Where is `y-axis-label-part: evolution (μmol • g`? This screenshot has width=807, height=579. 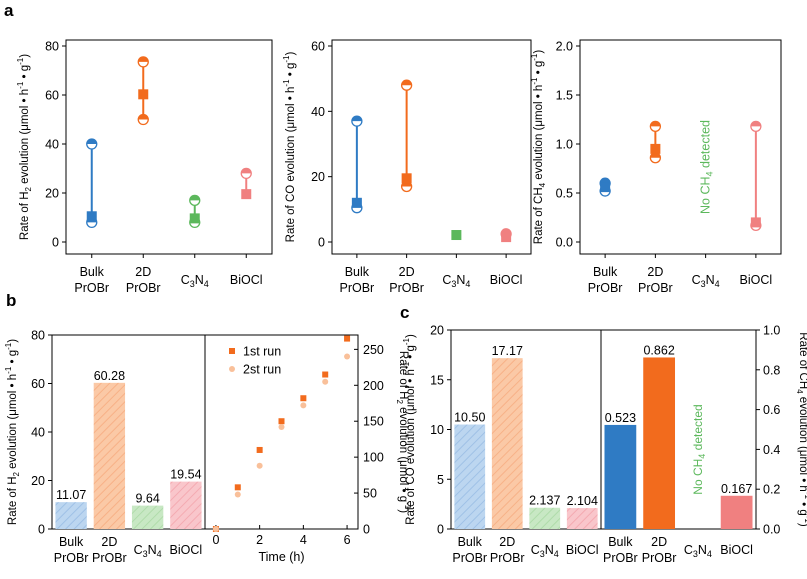
y-axis-label-part: evolution (μmol • g is located at coordinates (403, 453).